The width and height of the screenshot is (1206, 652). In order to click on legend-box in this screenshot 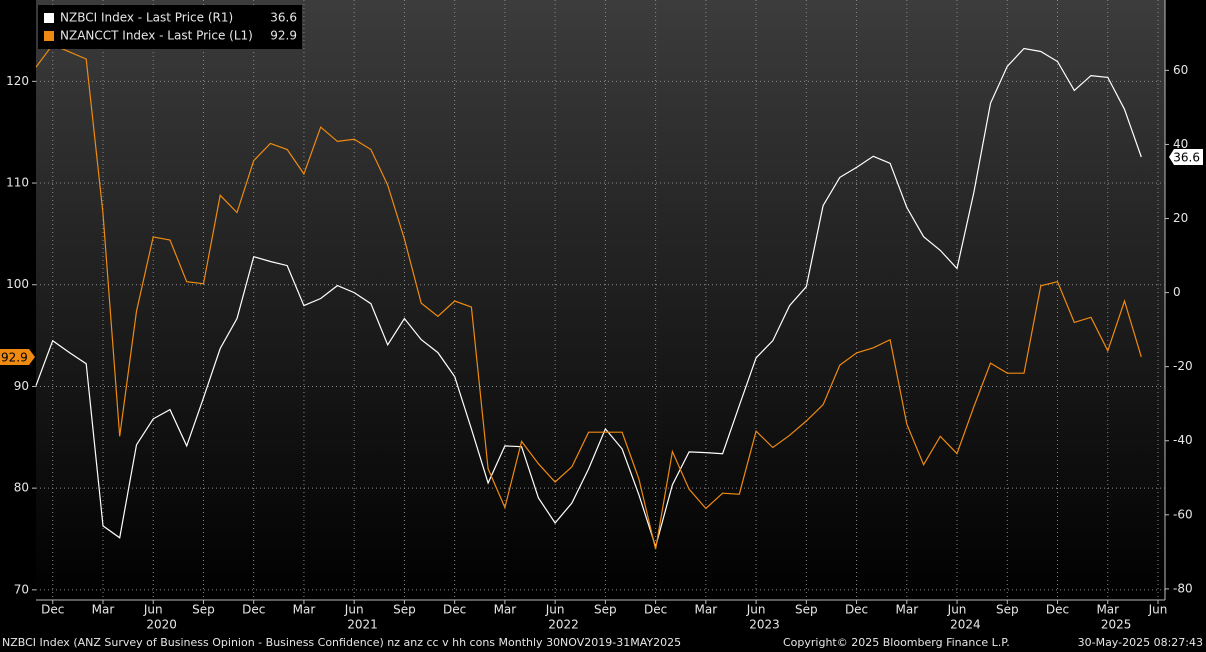, I will do `click(170, 27)`.